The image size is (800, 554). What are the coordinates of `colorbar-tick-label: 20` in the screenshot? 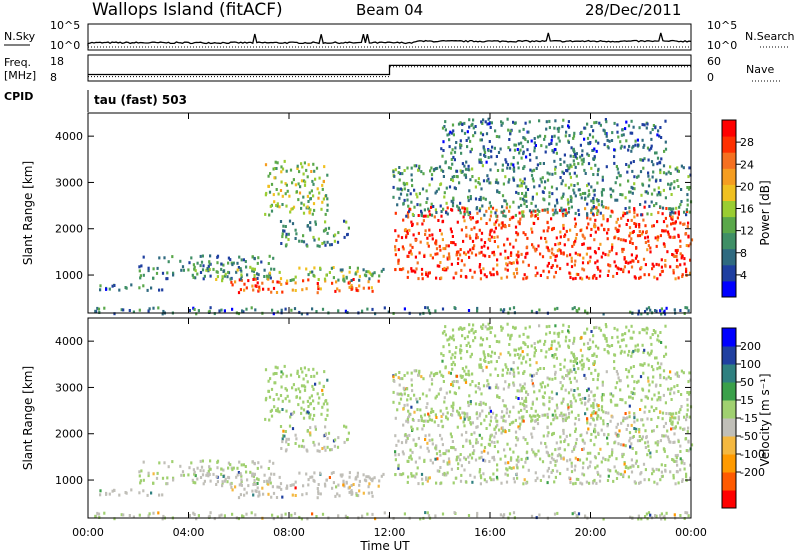 It's located at (747, 186).